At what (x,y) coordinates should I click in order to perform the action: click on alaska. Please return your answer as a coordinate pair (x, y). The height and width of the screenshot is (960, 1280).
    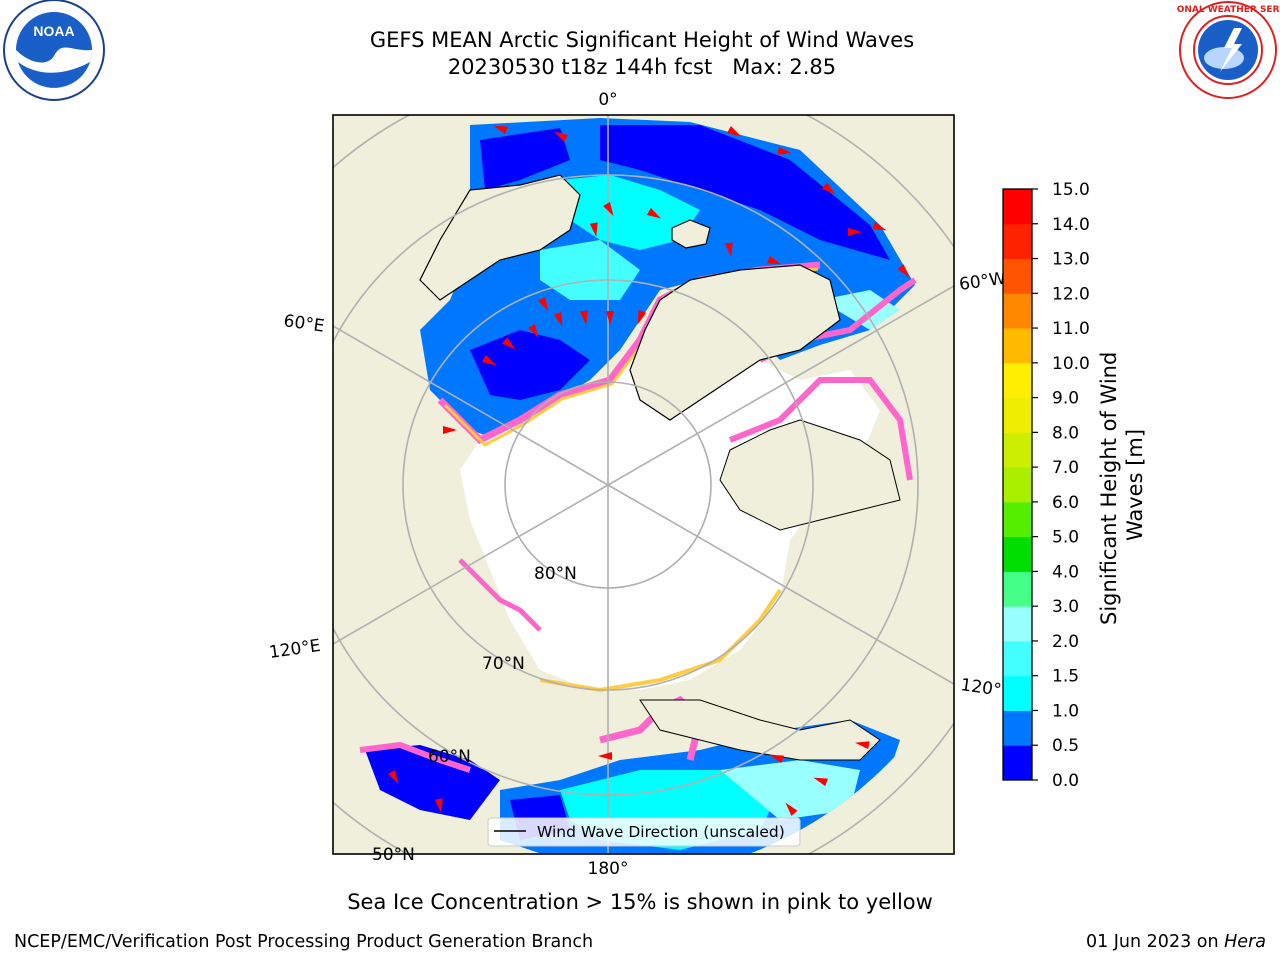
    Looking at the image, I should click on (760, 730).